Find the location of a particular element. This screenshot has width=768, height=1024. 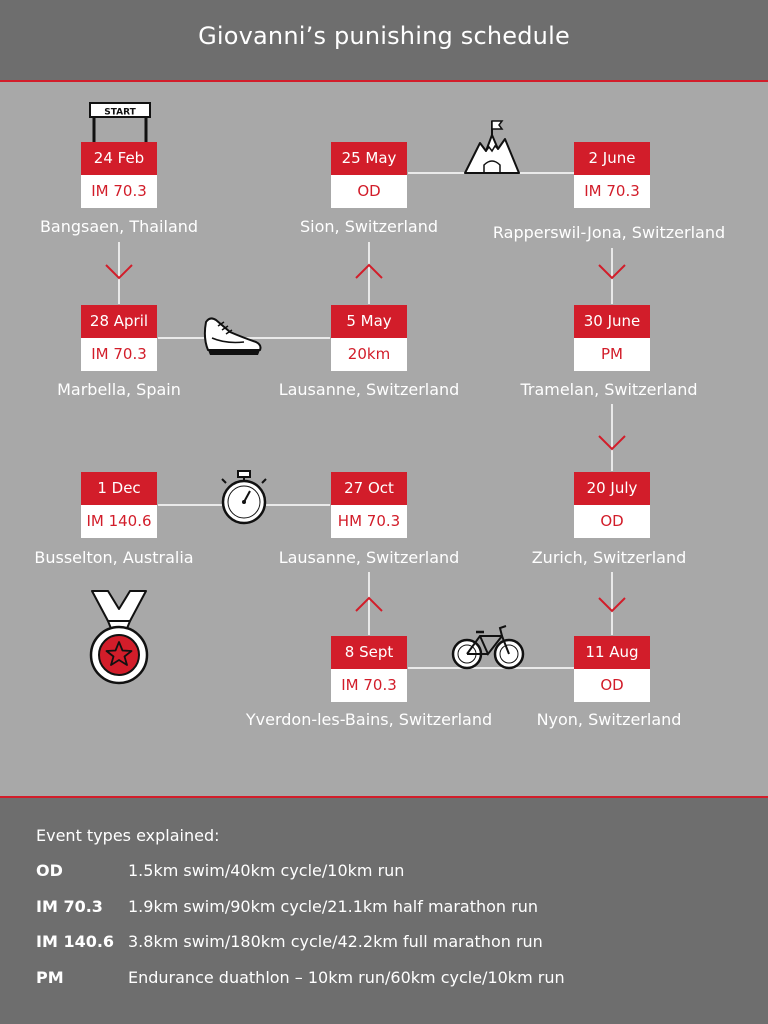

event-location: Bangsaen, Thailand is located at coordinates (119, 226).